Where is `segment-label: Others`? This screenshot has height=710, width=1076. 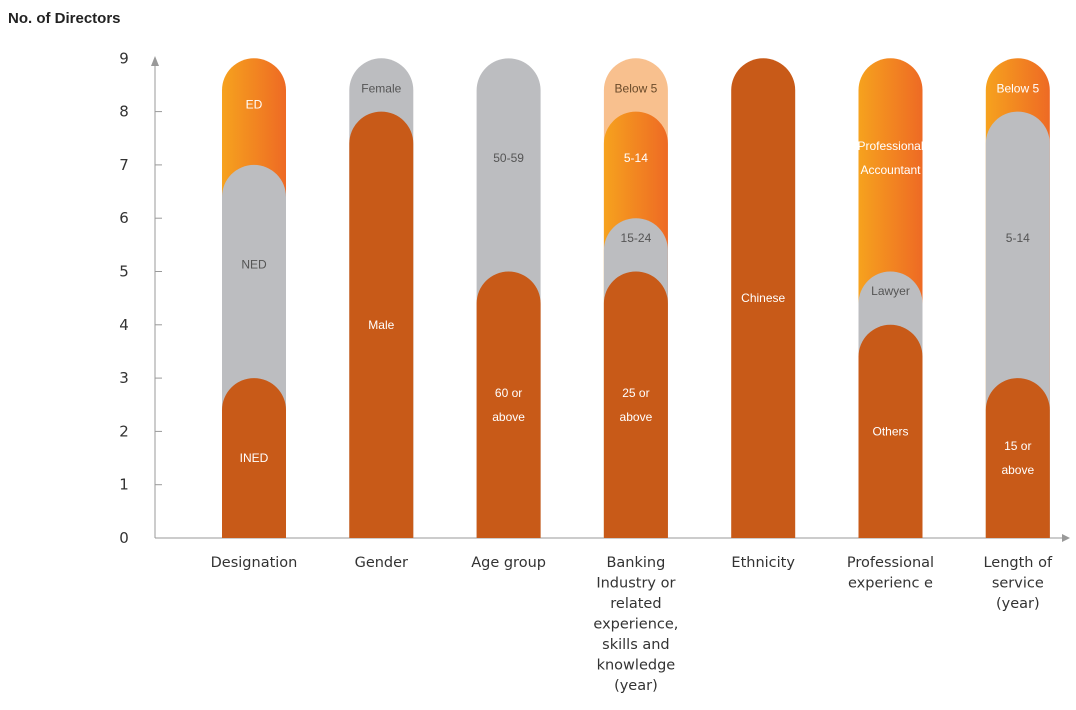 segment-label: Others is located at coordinates (890, 431).